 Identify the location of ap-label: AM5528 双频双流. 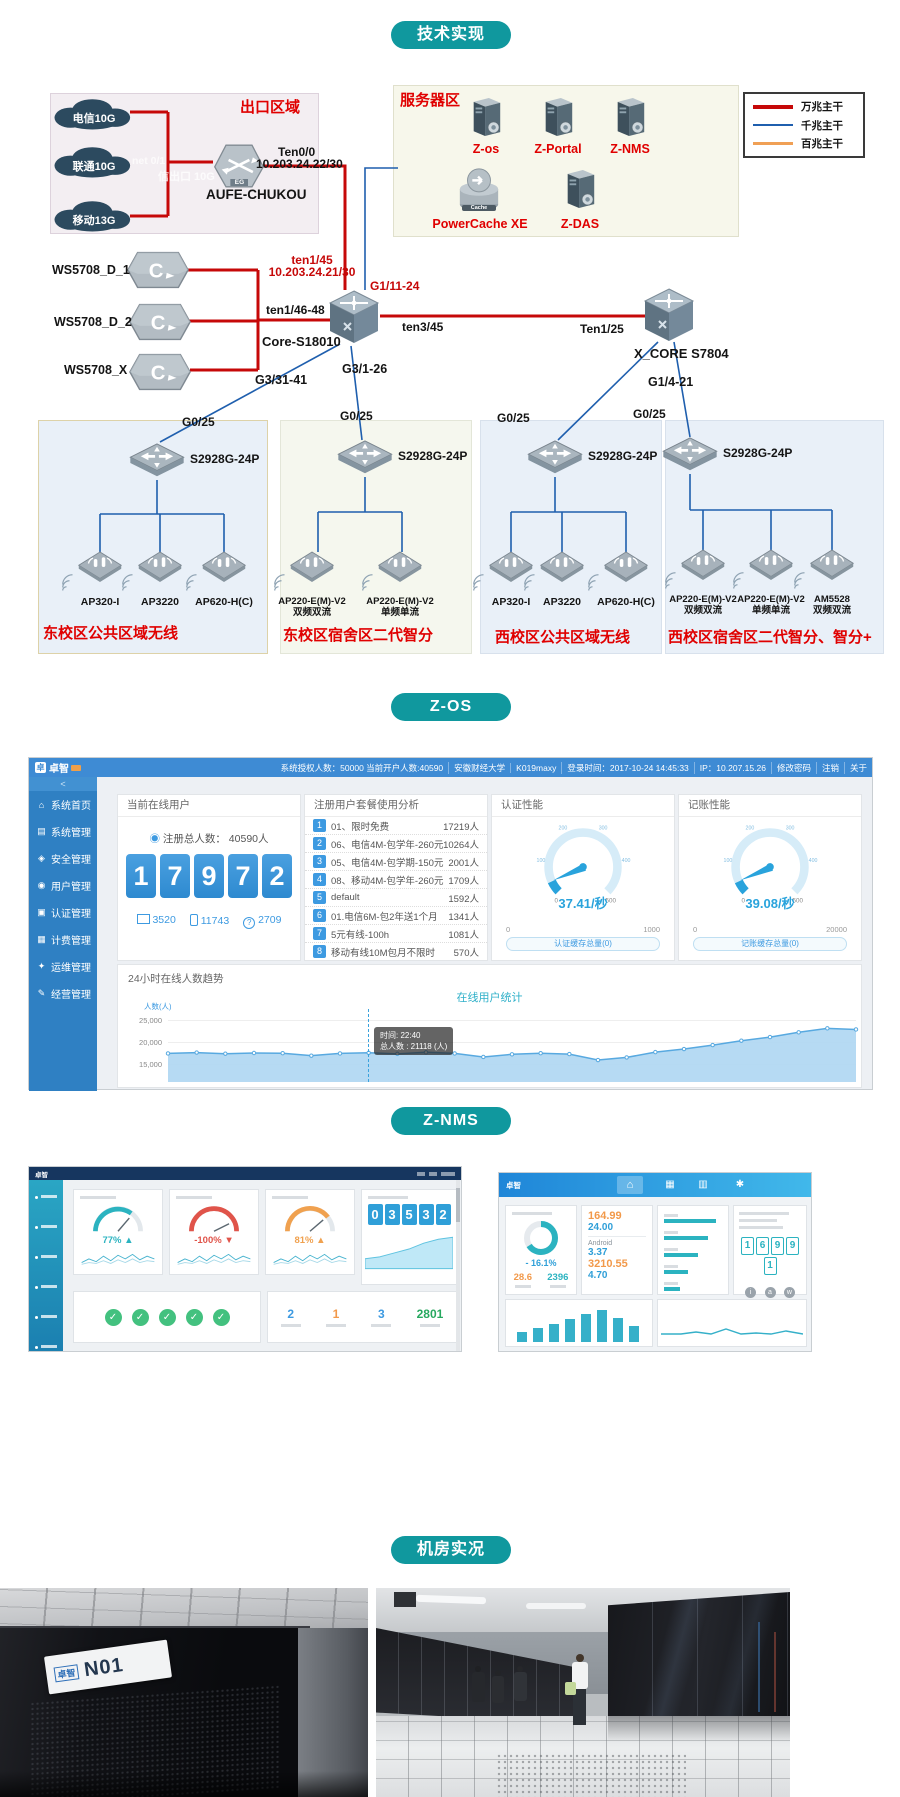
(832, 605).